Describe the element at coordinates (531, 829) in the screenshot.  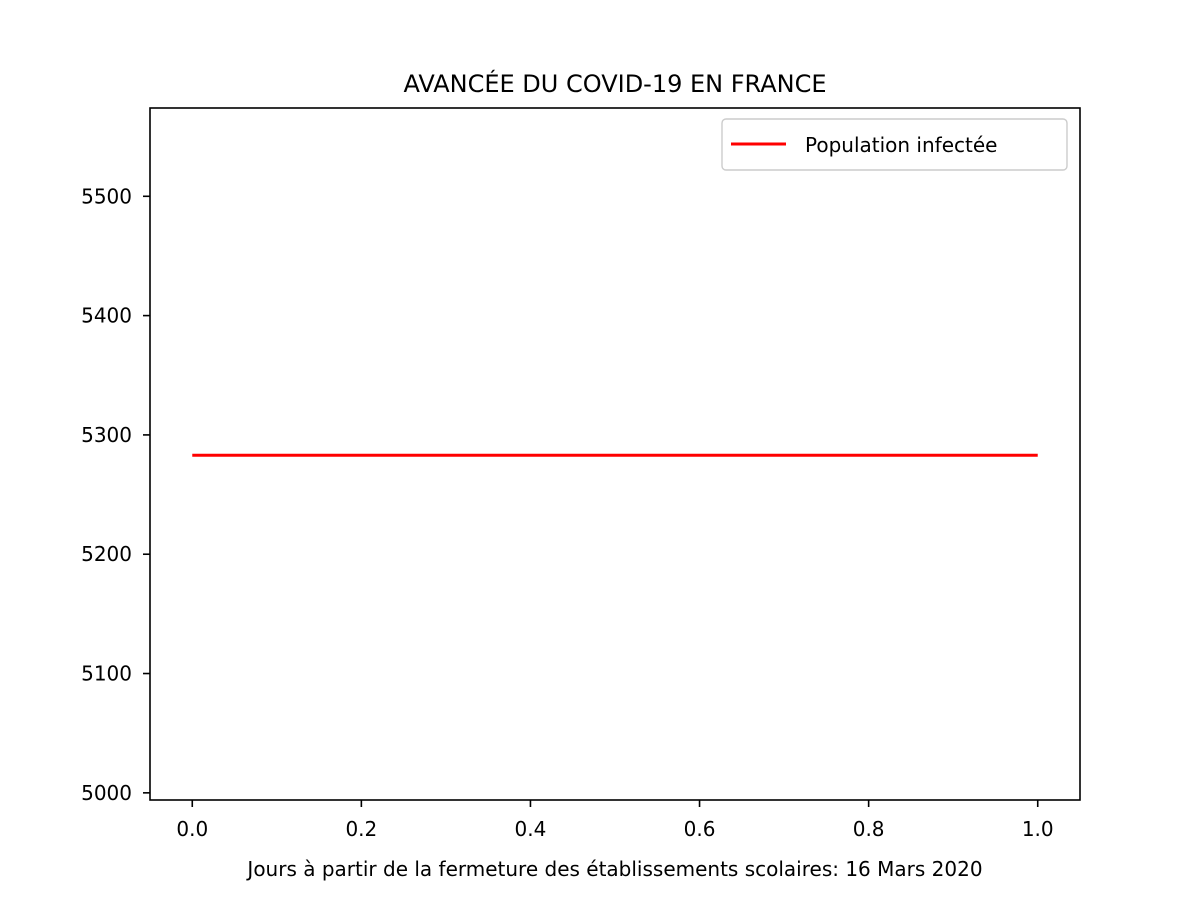
I see `x-tick-label: 0.4` at that location.